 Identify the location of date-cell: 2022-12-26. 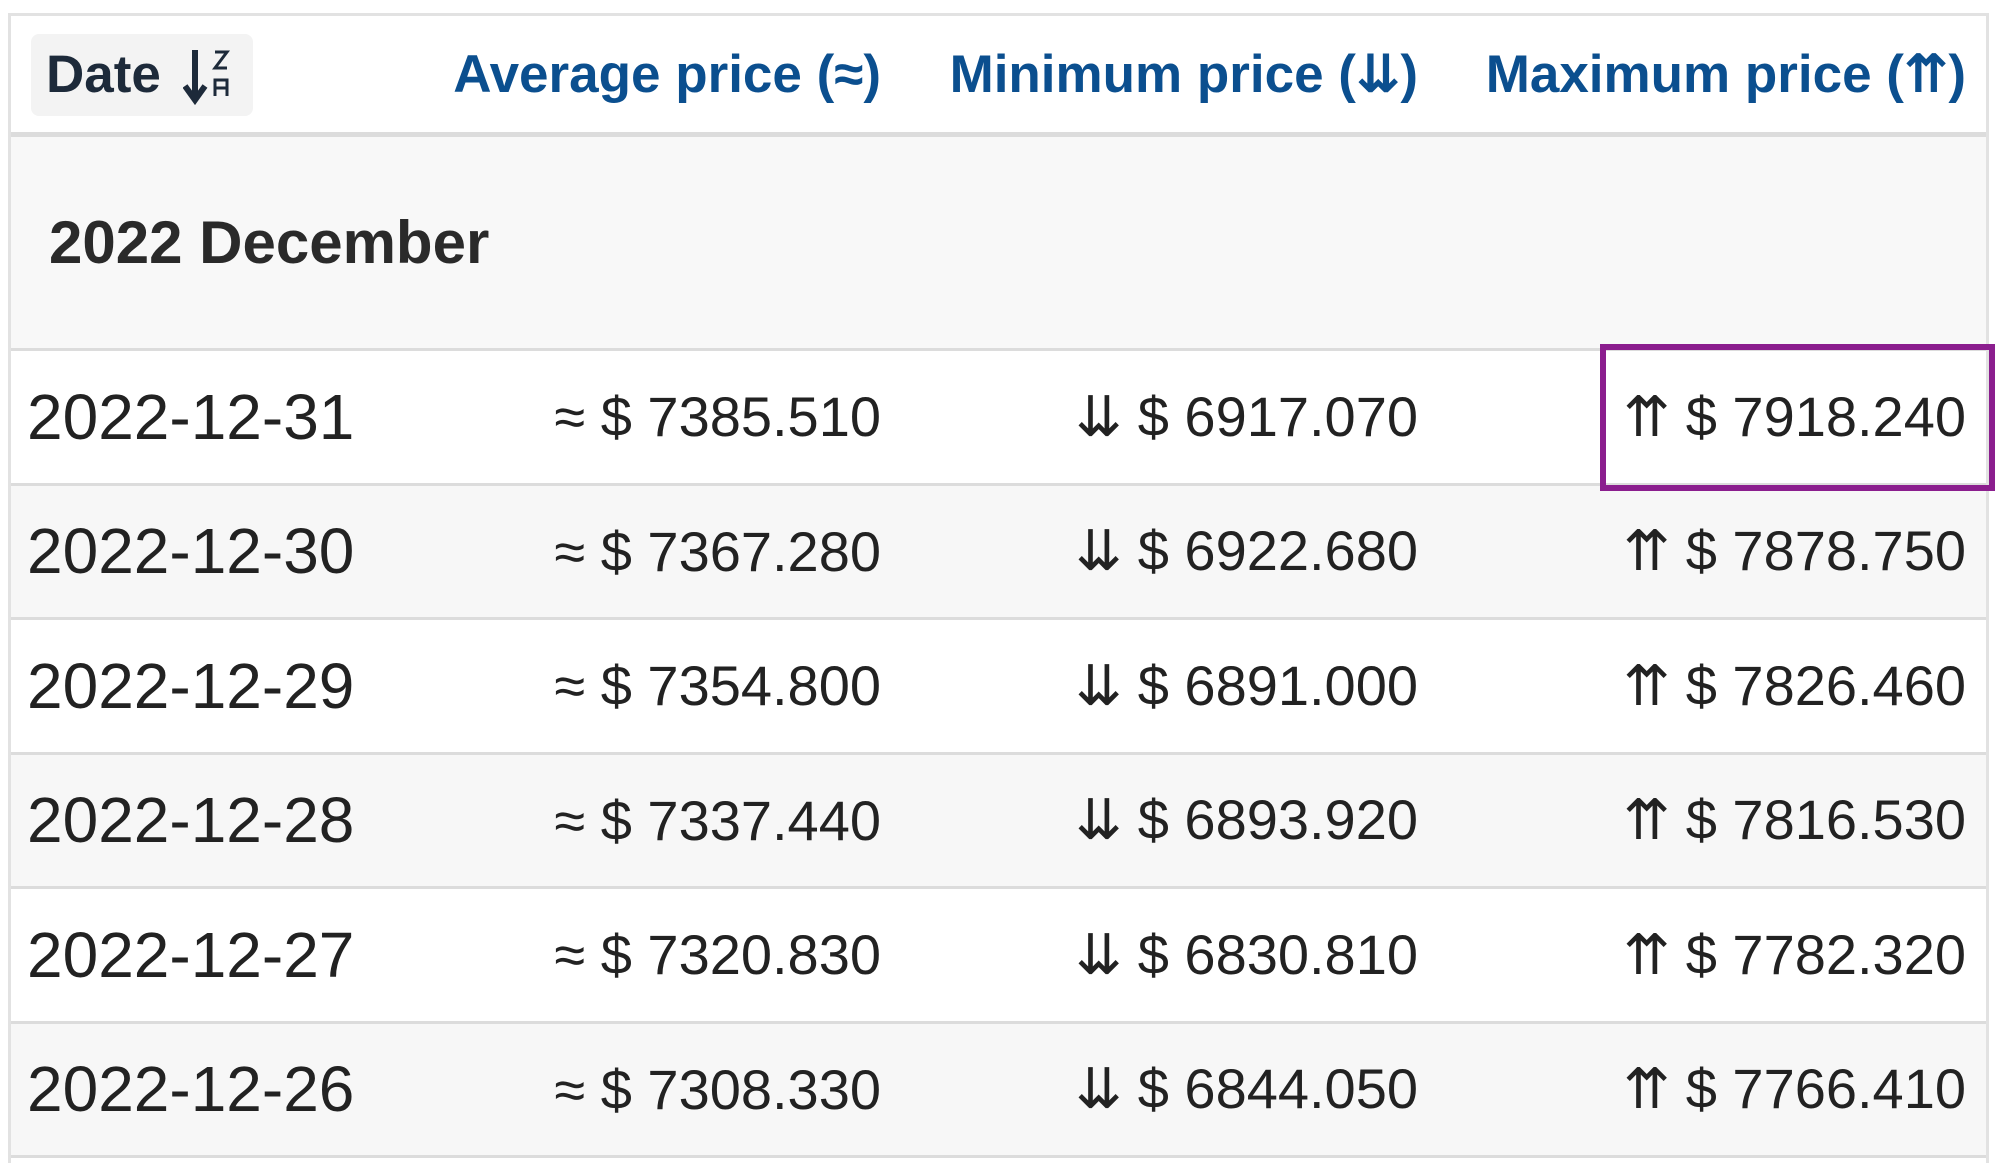
(191, 1089).